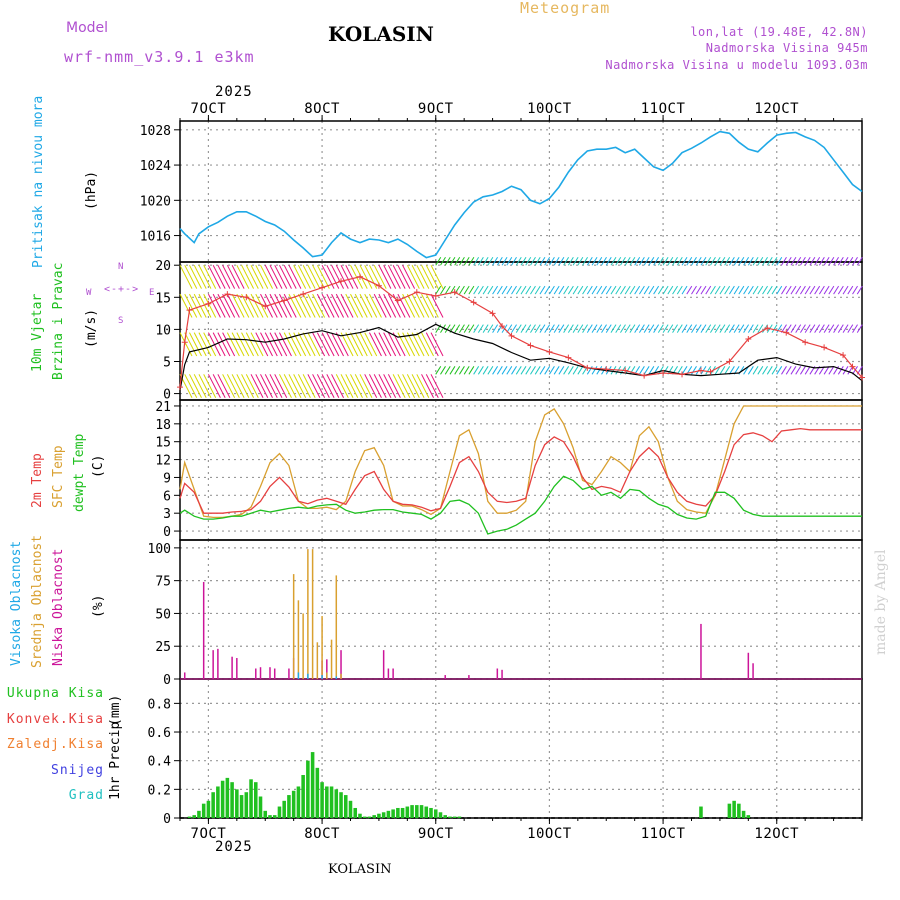  I want to click on ytick-label: 1024, so click(155, 166).